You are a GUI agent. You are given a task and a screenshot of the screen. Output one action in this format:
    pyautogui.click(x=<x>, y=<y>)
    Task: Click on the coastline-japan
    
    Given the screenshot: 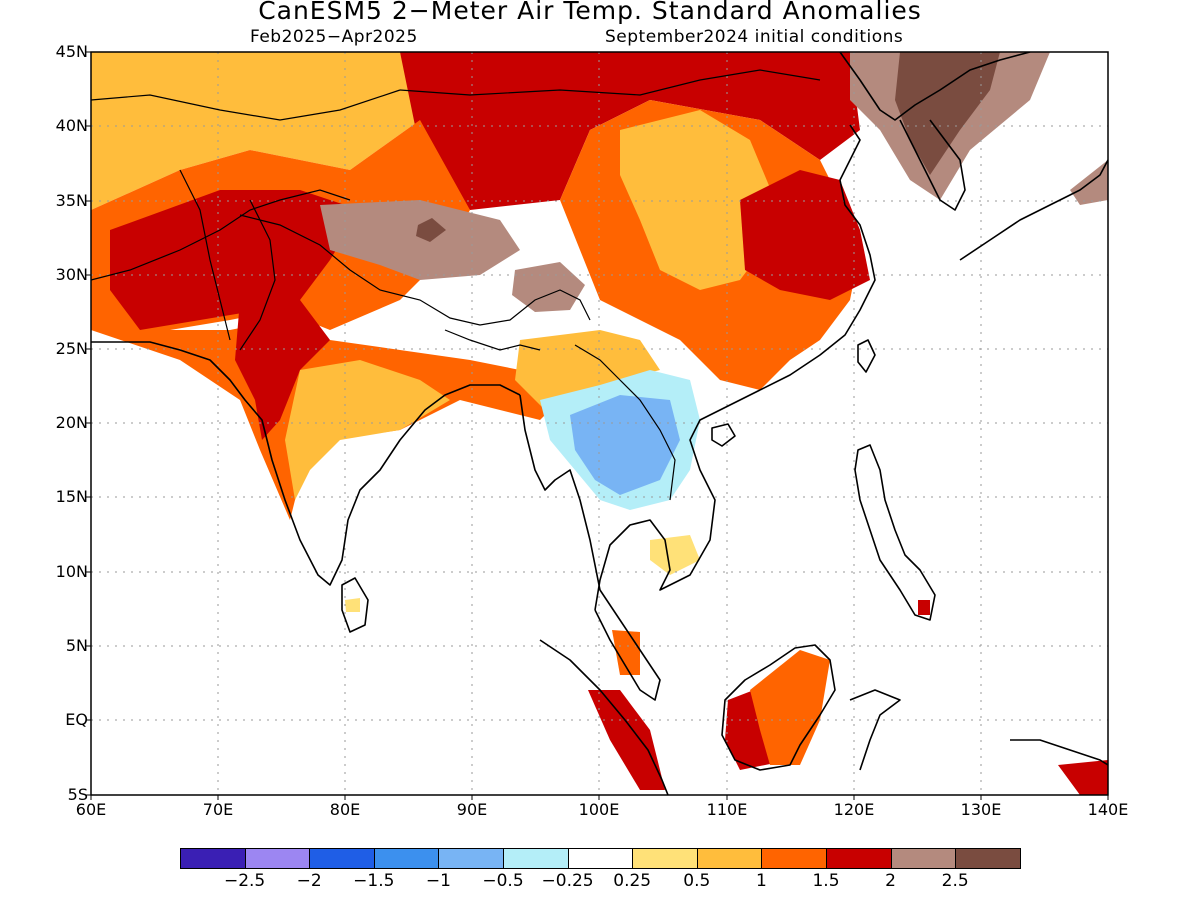 What is the action you would take?
    pyautogui.click(x=1033, y=210)
    